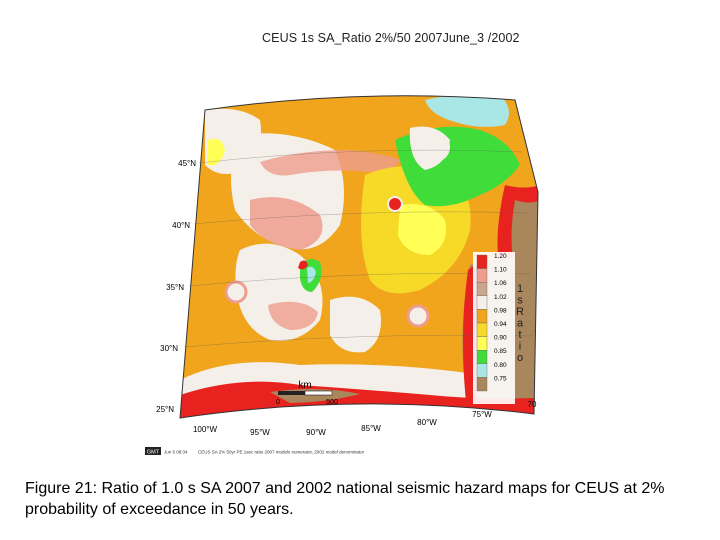 The width and height of the screenshot is (720, 540). I want to click on gmt-logo, so click(153, 451).